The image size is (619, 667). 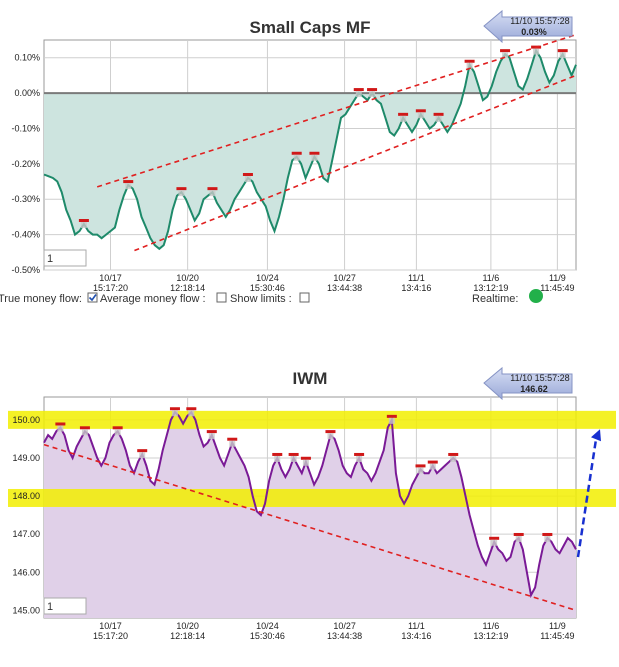 I want to click on y-tick-label: 150.00, so click(x=26, y=420).